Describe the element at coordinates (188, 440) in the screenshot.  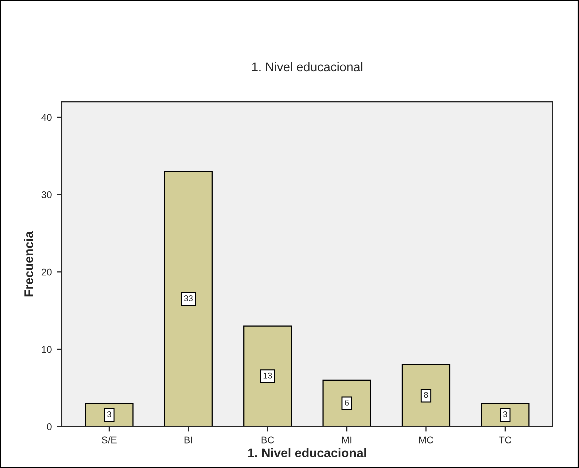
I see `x-tick-label: BI` at that location.